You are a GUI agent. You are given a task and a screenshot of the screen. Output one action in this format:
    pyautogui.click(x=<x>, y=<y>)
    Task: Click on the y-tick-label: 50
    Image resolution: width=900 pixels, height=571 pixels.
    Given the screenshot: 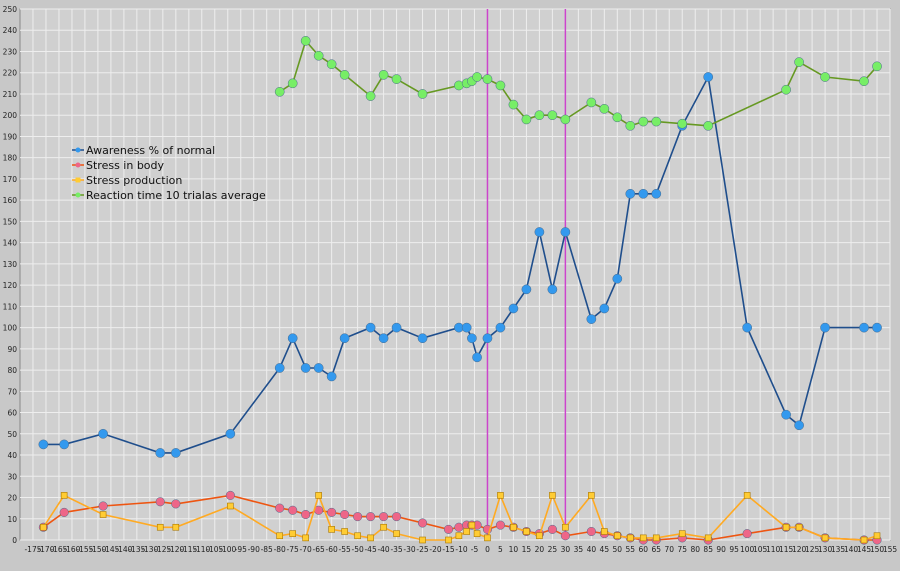 What is the action you would take?
    pyautogui.click(x=12, y=434)
    